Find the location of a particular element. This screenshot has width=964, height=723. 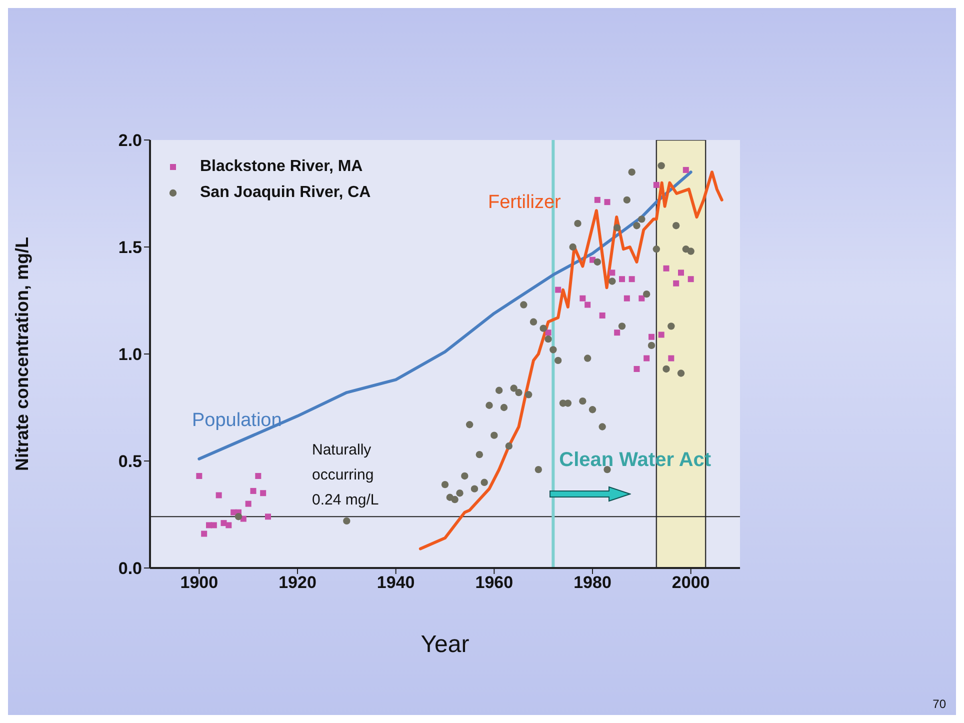

y-axis-title: Nitrate concentration, mg/L is located at coordinates (22, 354).